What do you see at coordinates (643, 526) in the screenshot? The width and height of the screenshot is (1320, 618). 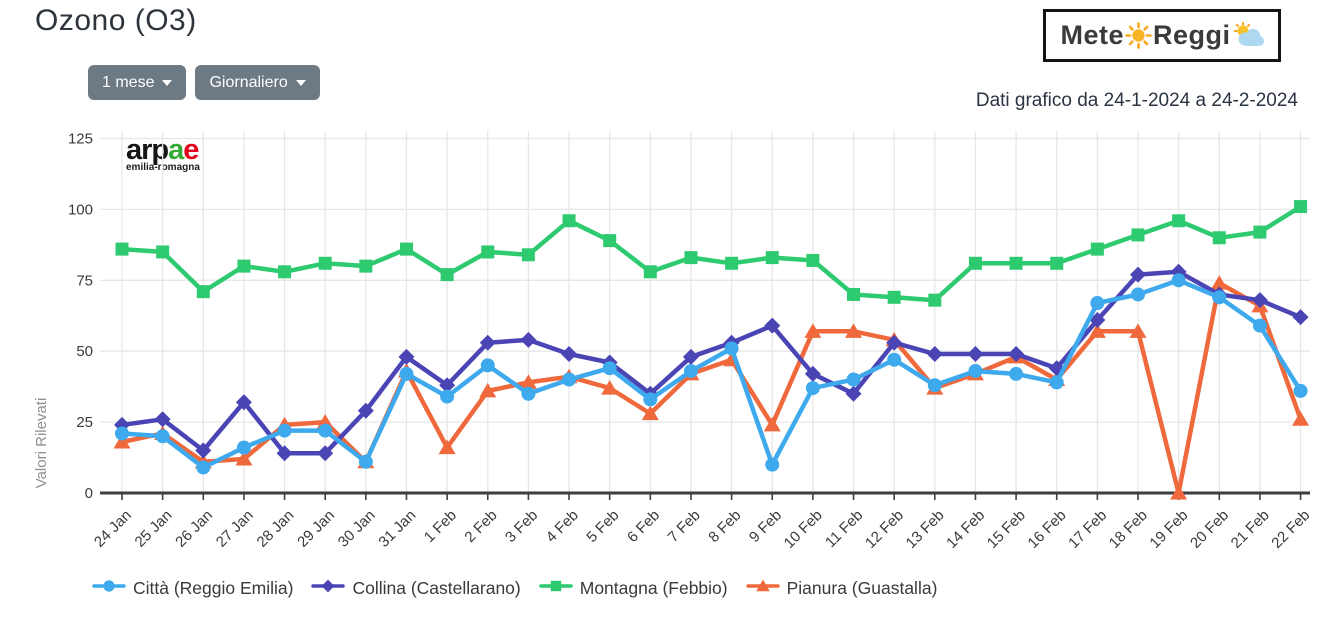 I see `svg-text: 6 Feb` at bounding box center [643, 526].